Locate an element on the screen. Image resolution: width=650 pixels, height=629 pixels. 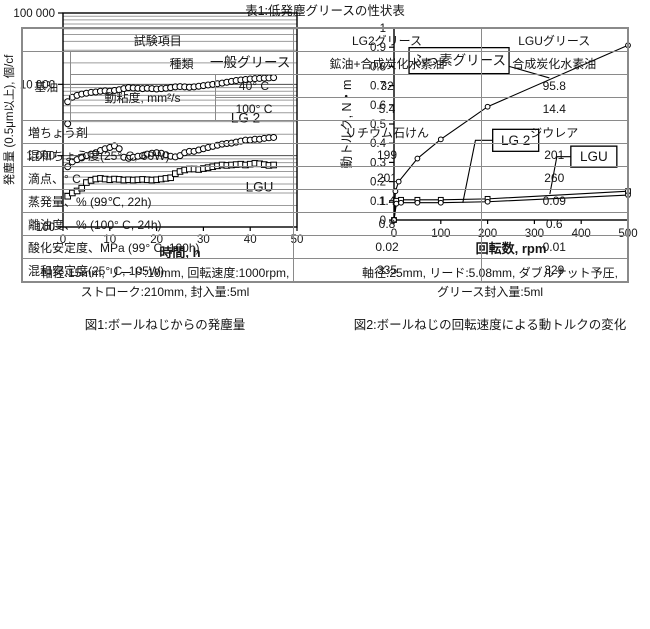
row-lg2-value: 1.4 is located at coordinates (387, 201).